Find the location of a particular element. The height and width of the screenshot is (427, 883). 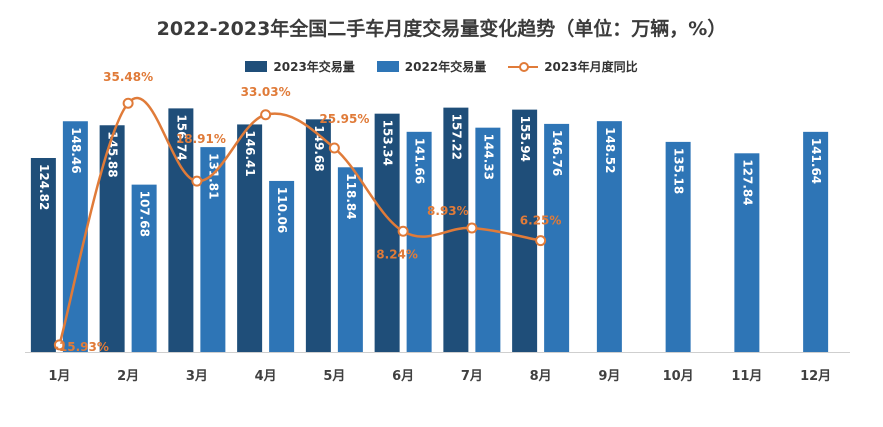

x-tick-label-7: 7月 is located at coordinates (472, 376).